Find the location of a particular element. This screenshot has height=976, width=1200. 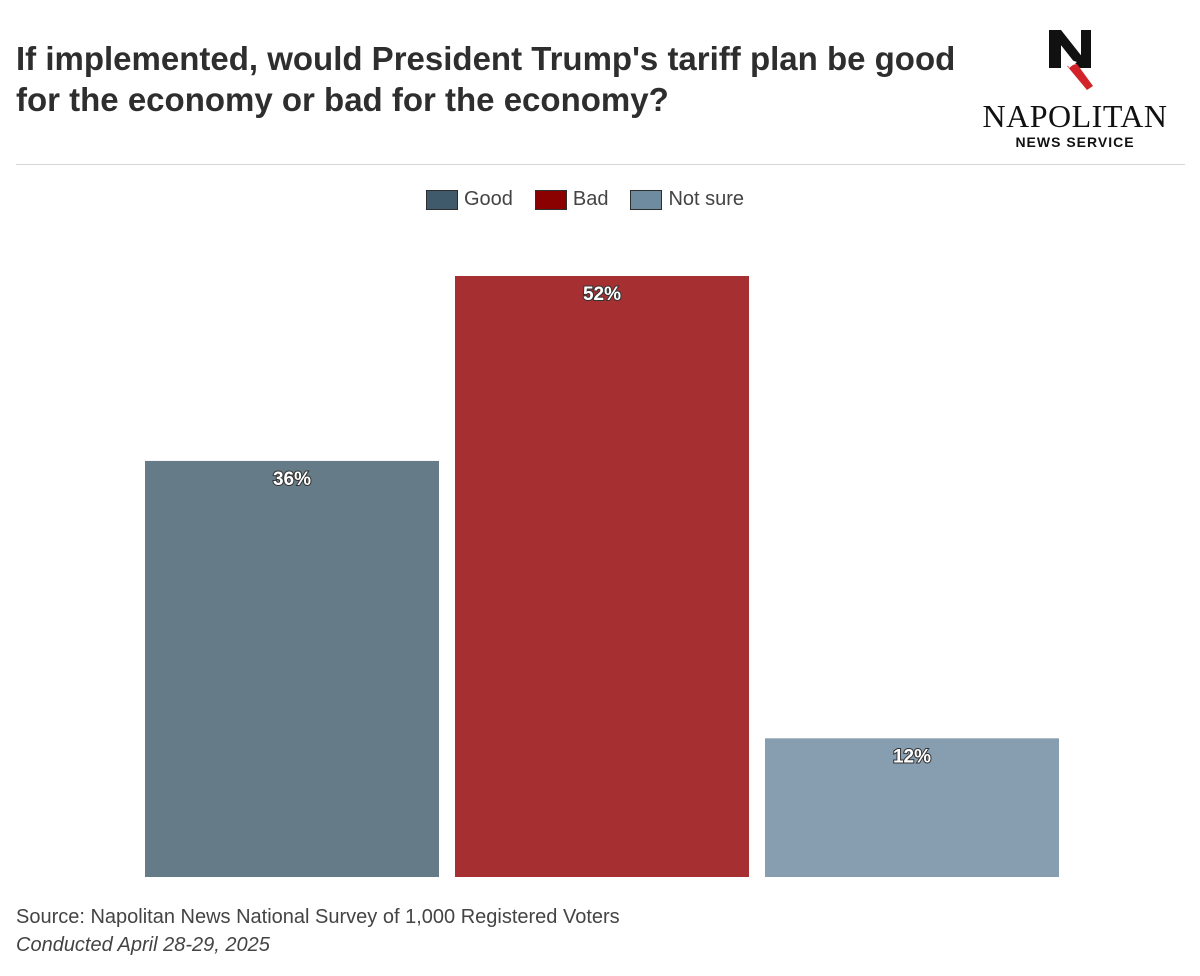

brand-name: NAPOLITAN is located at coordinates (1075, 116).